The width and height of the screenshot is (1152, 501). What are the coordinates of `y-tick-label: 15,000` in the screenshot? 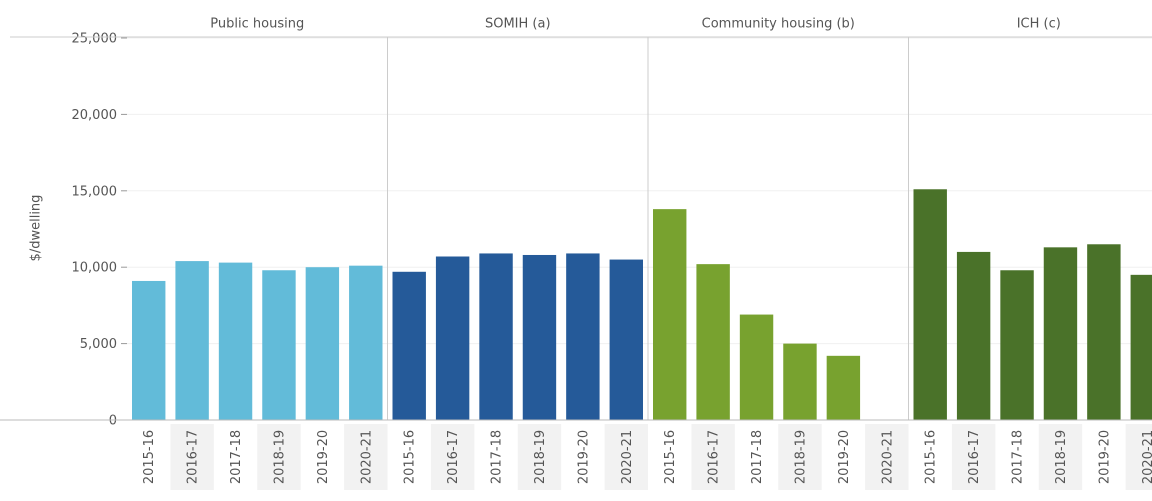 It's located at (95, 191).